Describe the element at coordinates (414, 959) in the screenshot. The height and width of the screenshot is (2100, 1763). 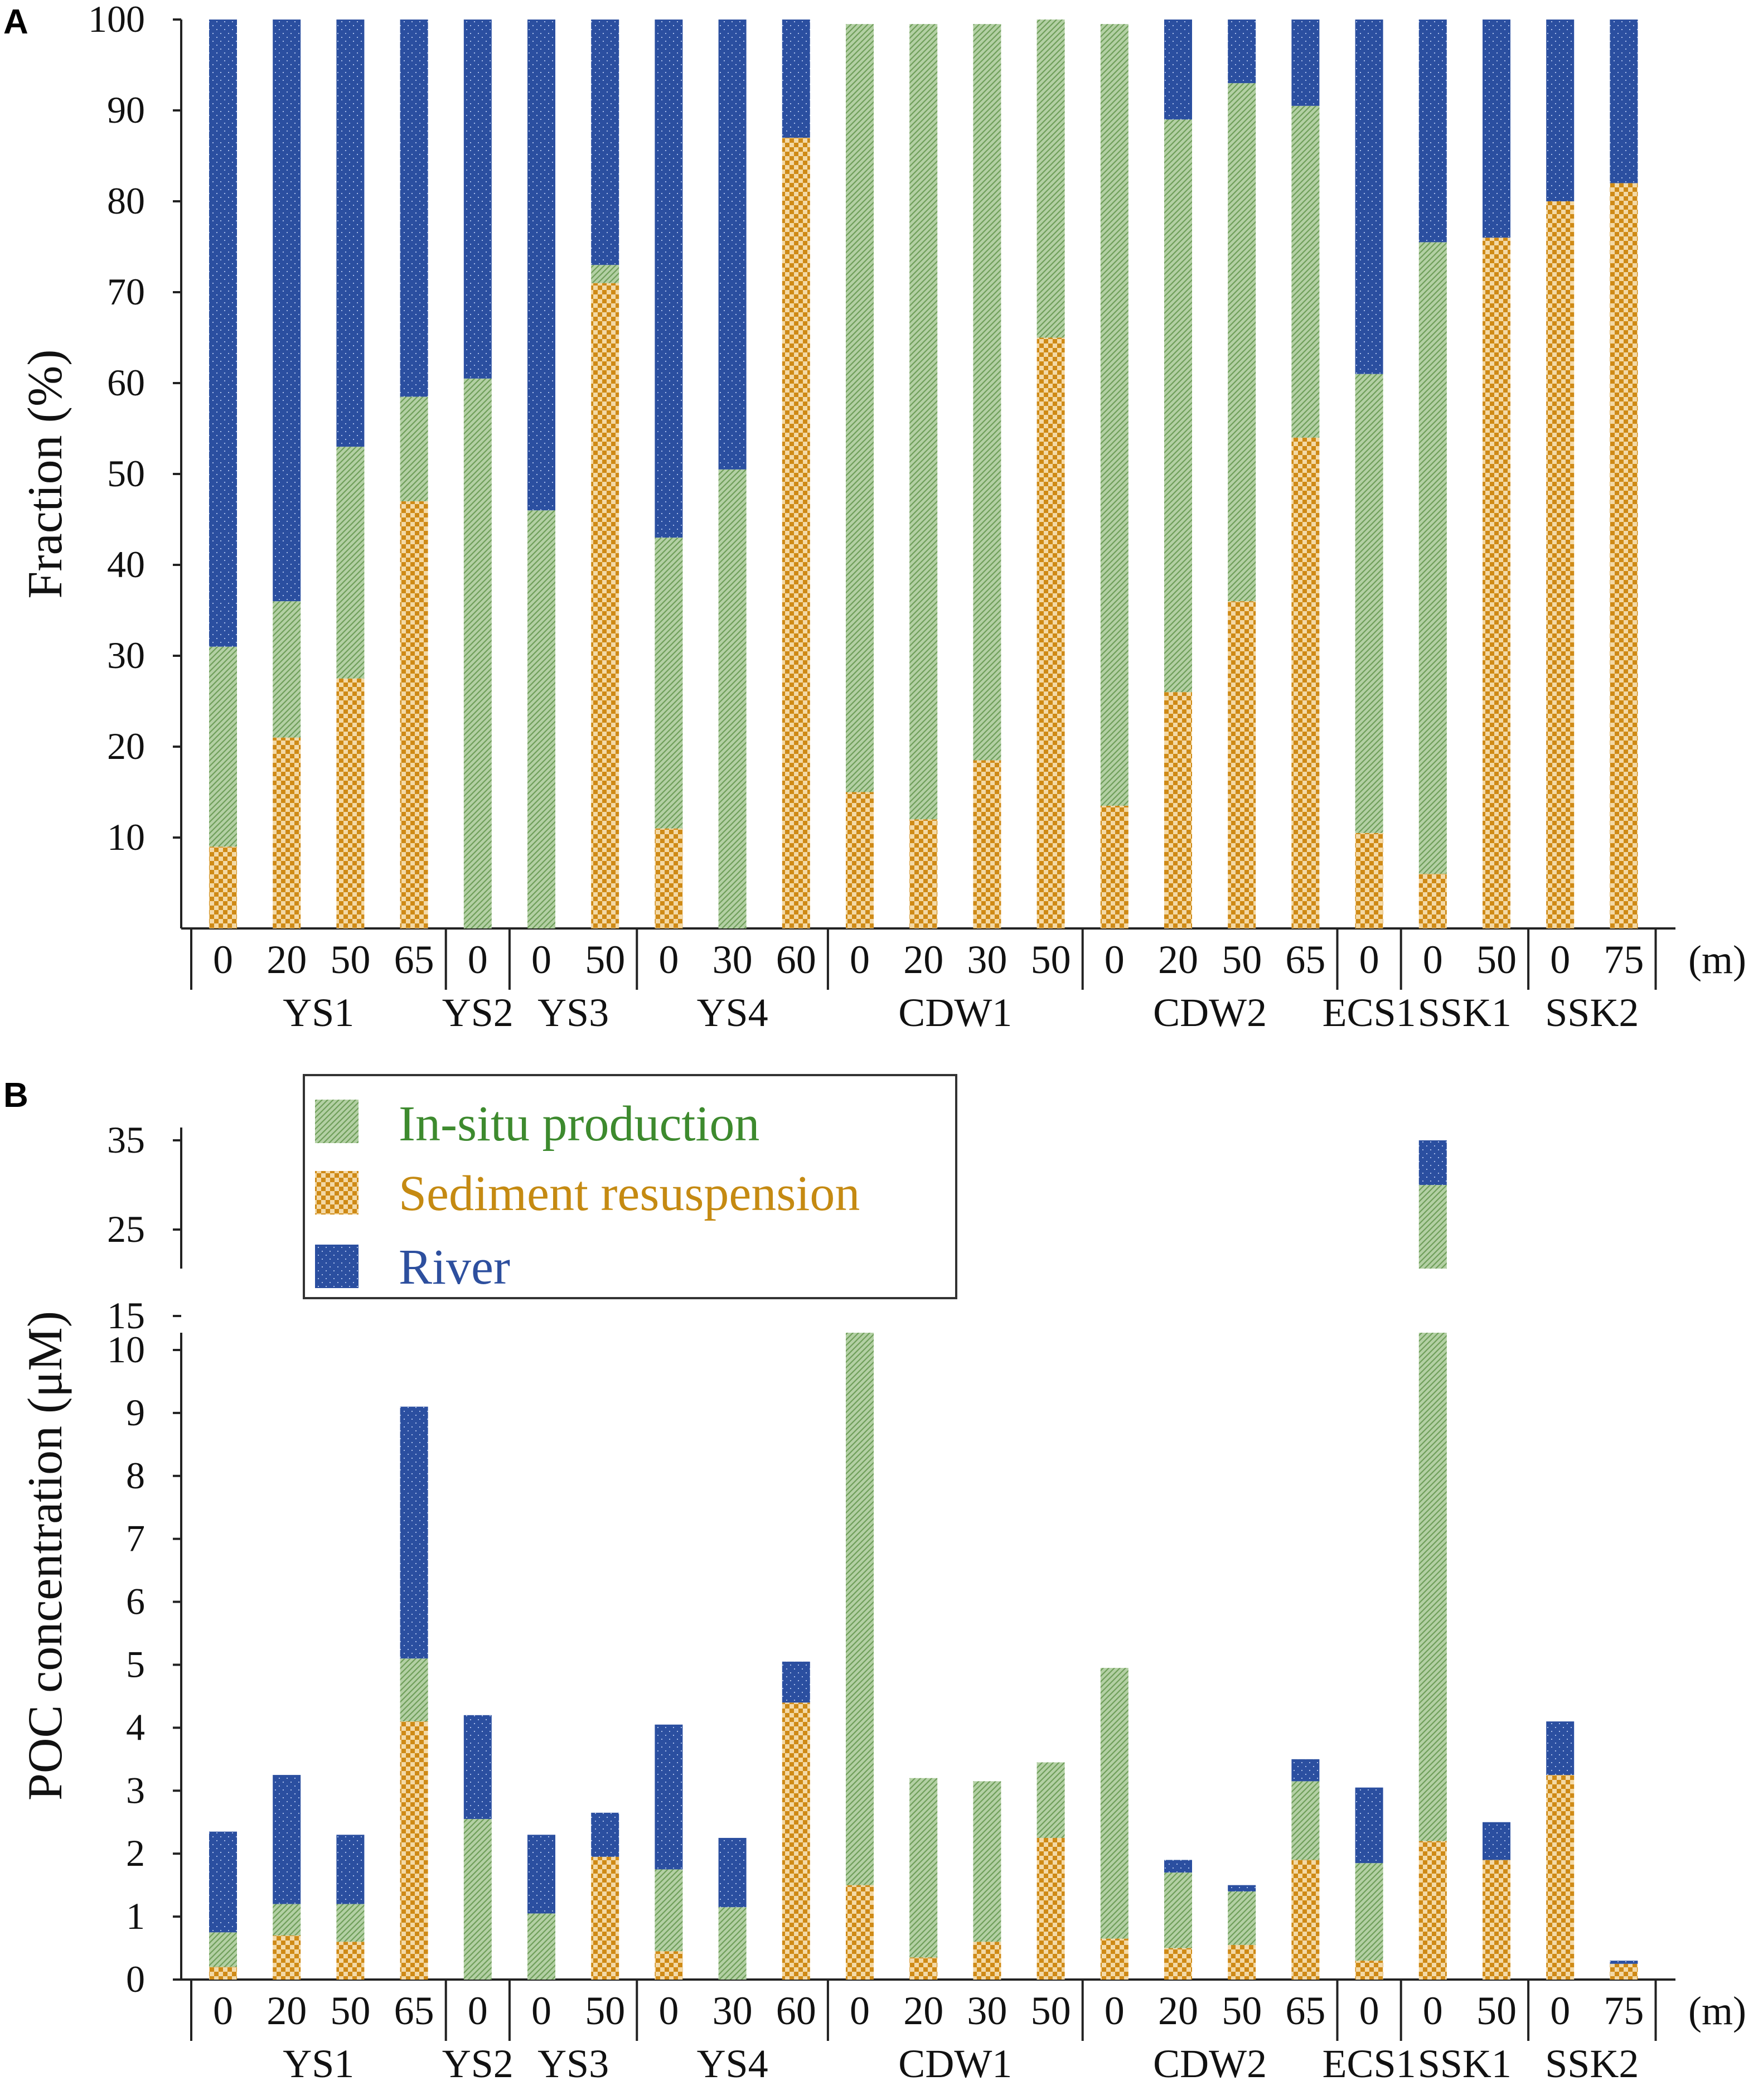
I see `x-tick-label: 65` at that location.